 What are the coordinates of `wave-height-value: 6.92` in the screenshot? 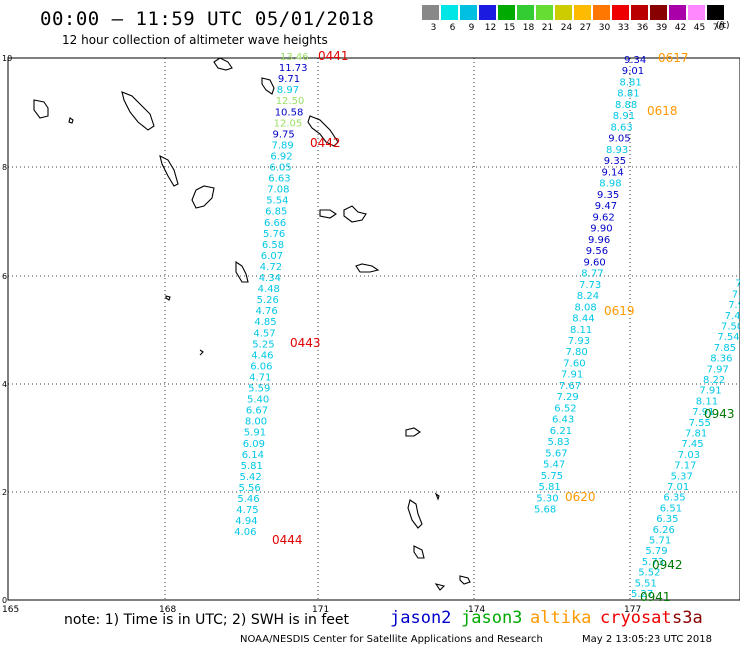 It's located at (281, 156).